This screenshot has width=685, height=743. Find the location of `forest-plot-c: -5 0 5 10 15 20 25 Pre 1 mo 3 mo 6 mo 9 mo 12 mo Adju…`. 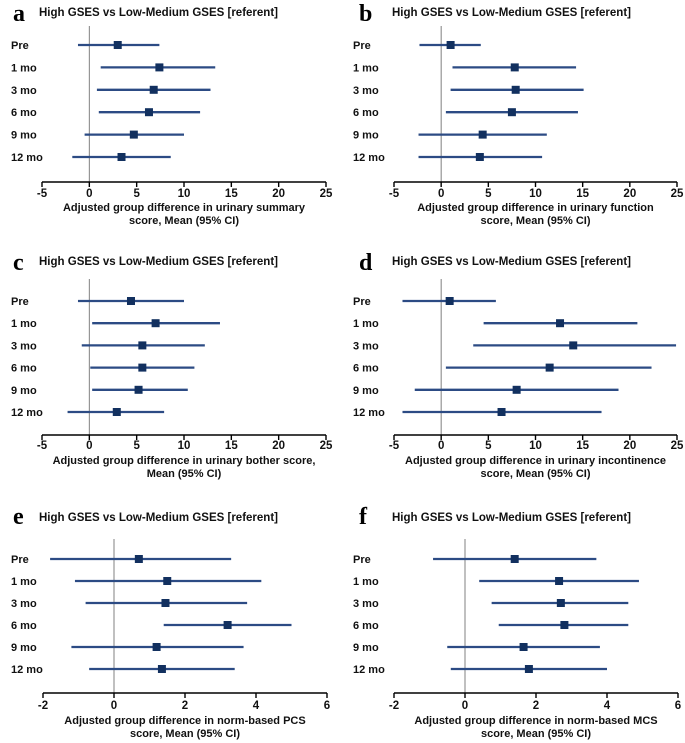

forest-plot-c: -5 0 5 10 15 20 25 Pre 1 mo 3 mo 6 mo 9 mo 12 mo Adju… is located at coordinates (172, 379).